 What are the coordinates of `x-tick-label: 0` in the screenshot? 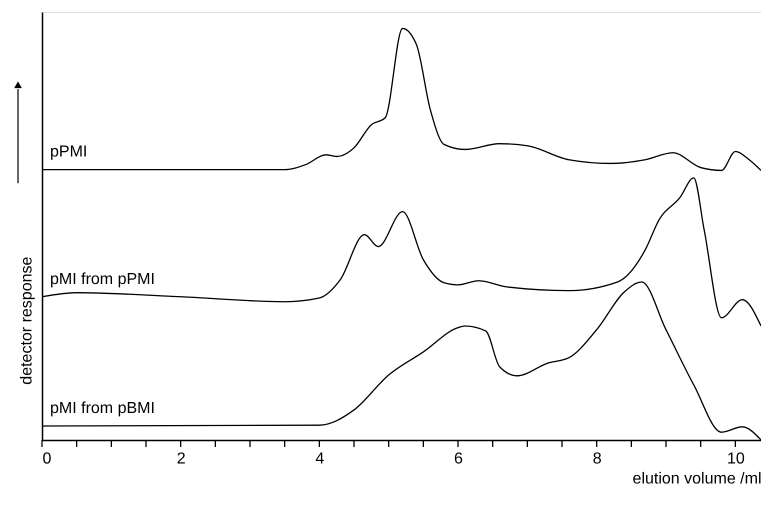 It's located at (47, 459).